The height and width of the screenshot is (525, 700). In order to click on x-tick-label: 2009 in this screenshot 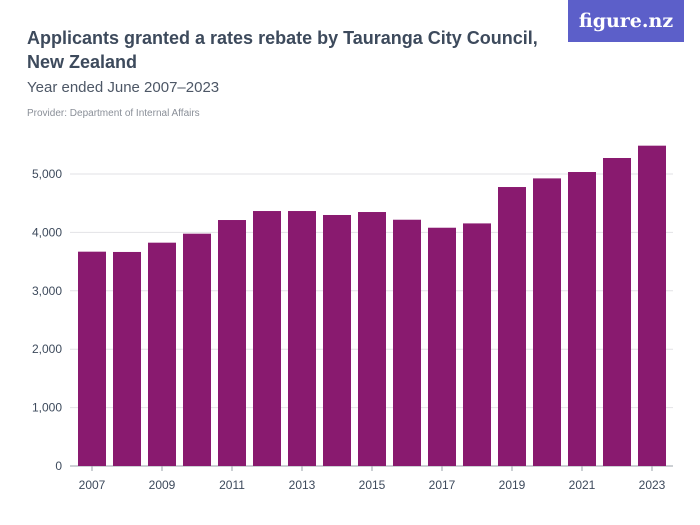, I will do `click(162, 485)`.